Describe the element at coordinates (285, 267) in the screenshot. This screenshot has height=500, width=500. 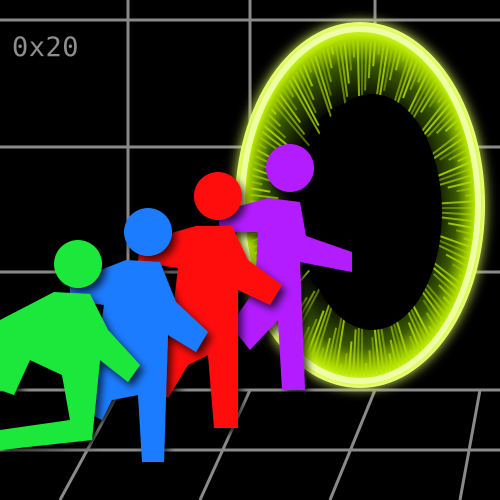
I see `purple-runner` at that location.